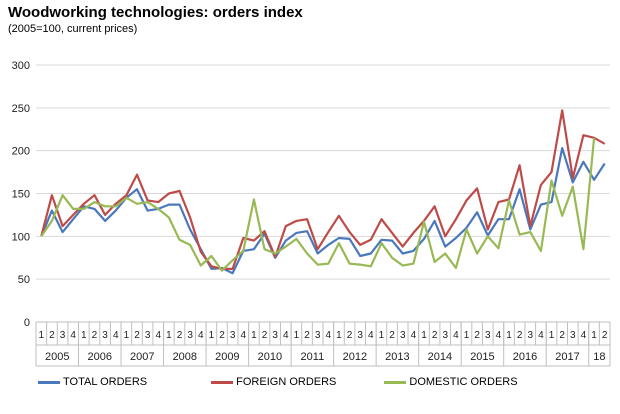 This screenshot has height=414, width=620. What do you see at coordinates (440, 357) in the screenshot?
I see `year-label: 2014` at bounding box center [440, 357].